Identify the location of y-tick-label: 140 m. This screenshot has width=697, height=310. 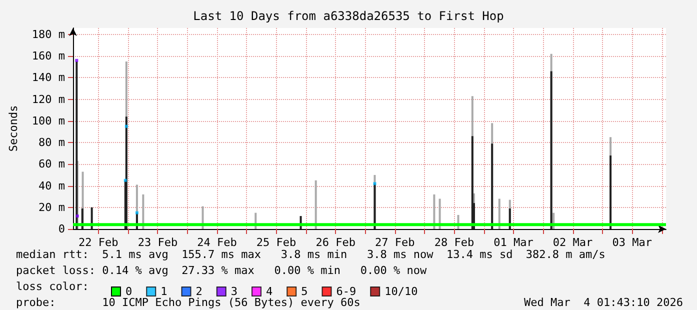
(49, 77).